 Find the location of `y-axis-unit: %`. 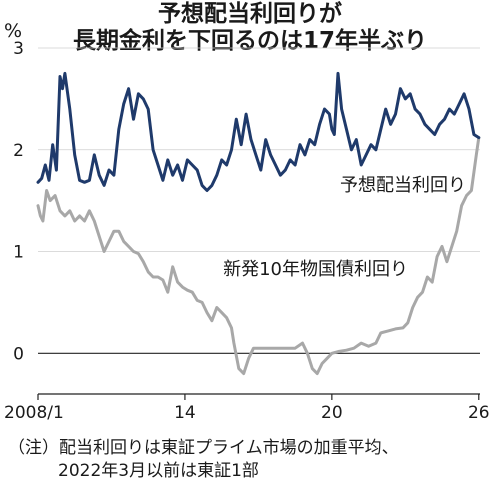

y-axis-unit: % is located at coordinates (13, 31).